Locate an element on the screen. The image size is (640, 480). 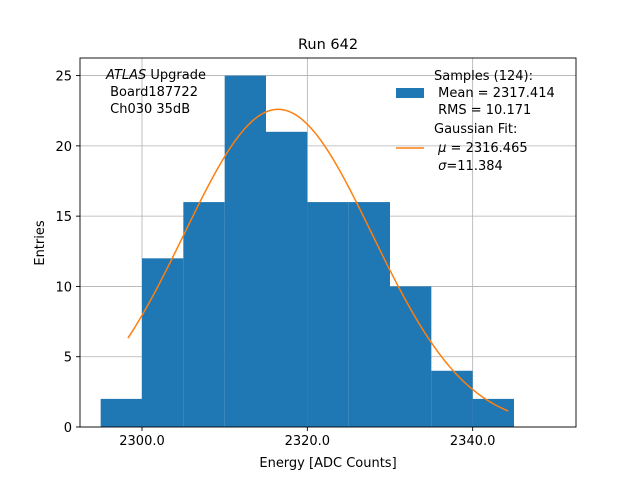
y-tick-label: 20 is located at coordinates (63, 147).